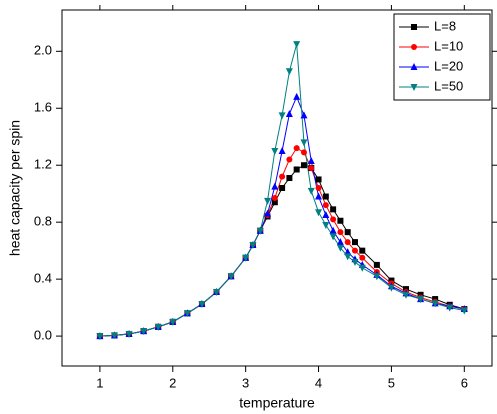 Image resolution: width=497 pixels, height=414 pixels. What do you see at coordinates (172, 382) in the screenshot?
I see `x-tick-label: 2` at bounding box center [172, 382].